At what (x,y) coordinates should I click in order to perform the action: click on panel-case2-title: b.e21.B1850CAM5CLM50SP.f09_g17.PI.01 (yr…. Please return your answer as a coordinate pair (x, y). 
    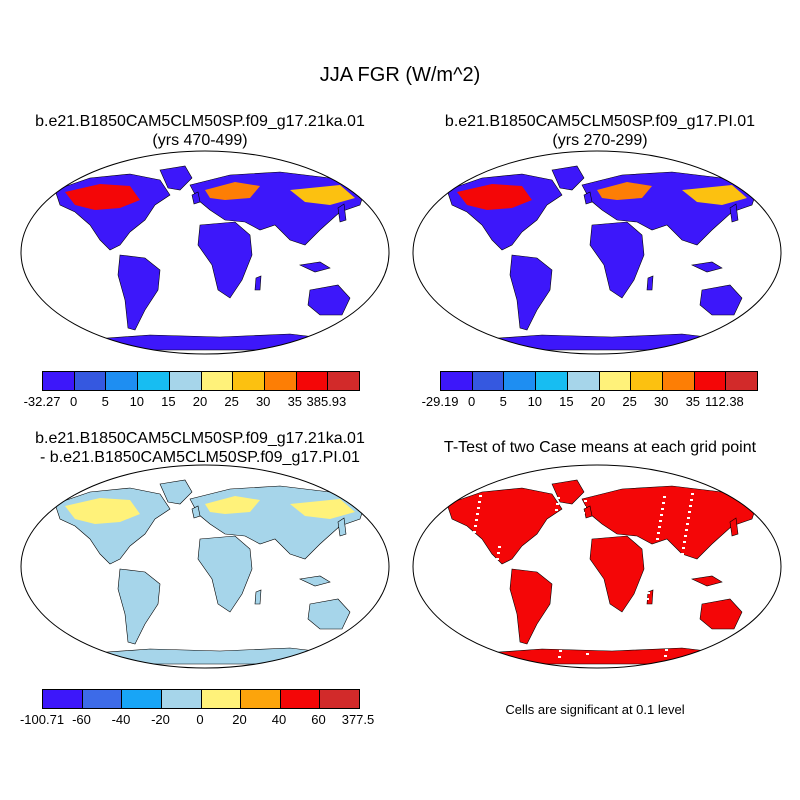
    Looking at the image, I should click on (600, 131).